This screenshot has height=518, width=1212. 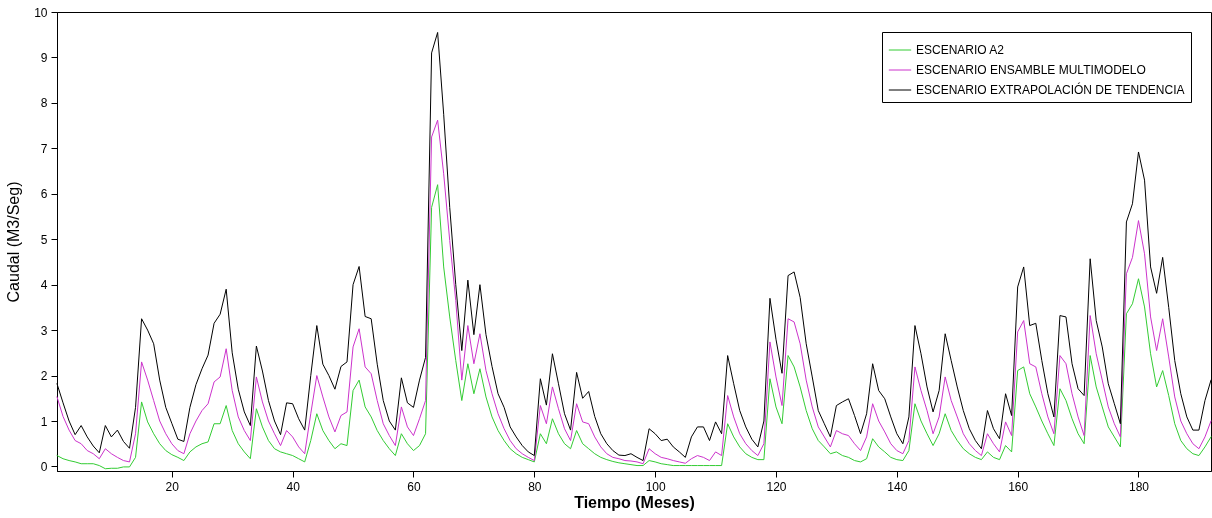 What do you see at coordinates (1139, 486) in the screenshot?
I see `x-tick-label: 180` at bounding box center [1139, 486].